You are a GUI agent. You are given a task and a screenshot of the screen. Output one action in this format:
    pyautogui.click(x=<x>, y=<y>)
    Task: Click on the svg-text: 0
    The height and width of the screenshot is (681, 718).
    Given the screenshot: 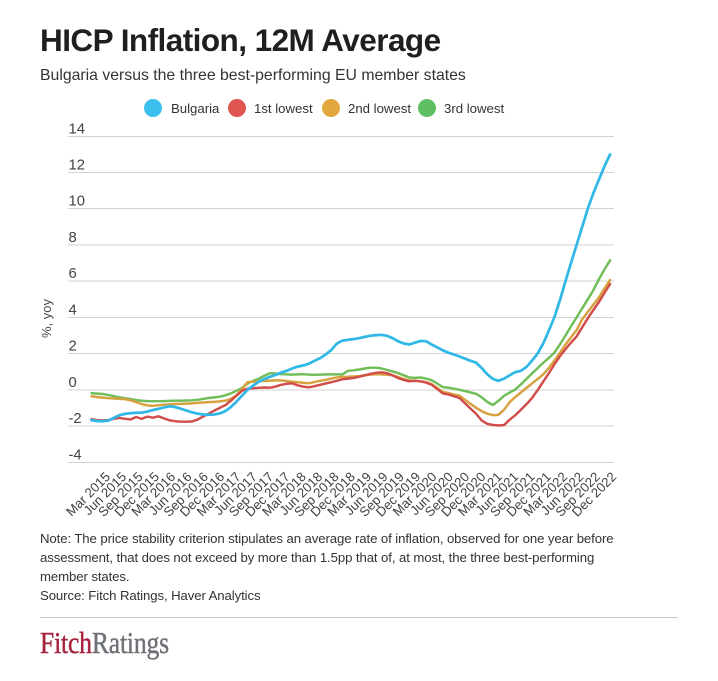 What is the action you would take?
    pyautogui.click(x=73, y=383)
    